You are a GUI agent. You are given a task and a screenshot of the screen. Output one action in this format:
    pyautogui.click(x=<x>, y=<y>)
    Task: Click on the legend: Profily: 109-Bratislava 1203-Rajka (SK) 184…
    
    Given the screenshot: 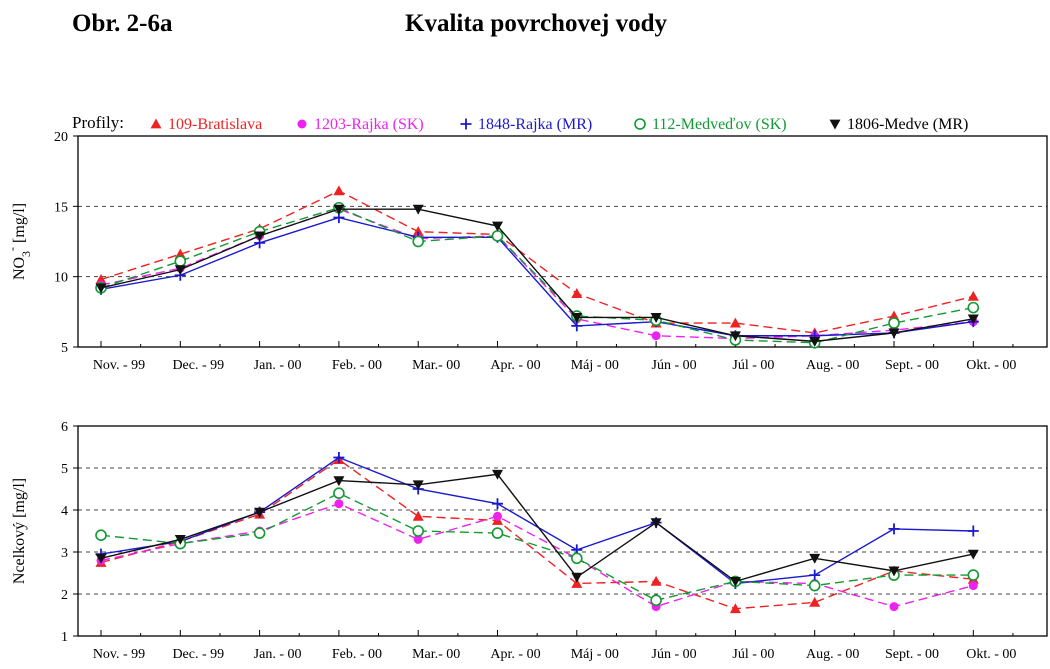 What is the action you would take?
    pyautogui.click(x=520, y=123)
    